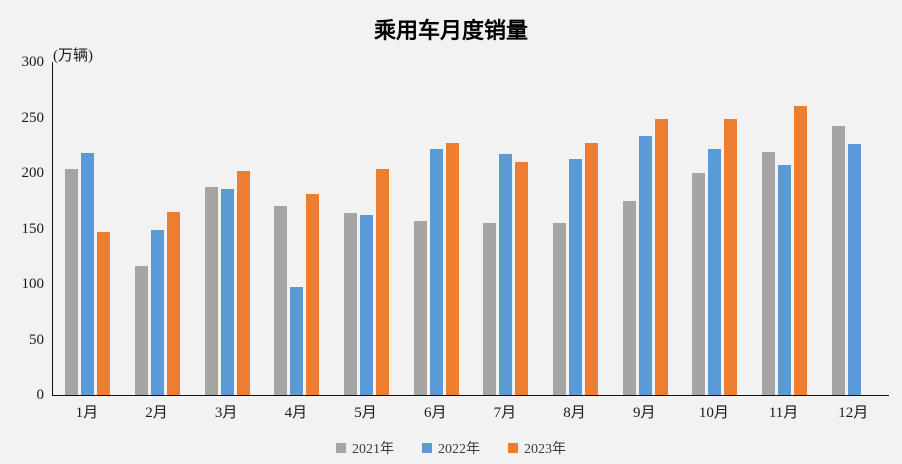 Image resolution: width=902 pixels, height=464 pixels. Describe the element at coordinates (522, 278) in the screenshot. I see `bar-2023年-7月` at that location.